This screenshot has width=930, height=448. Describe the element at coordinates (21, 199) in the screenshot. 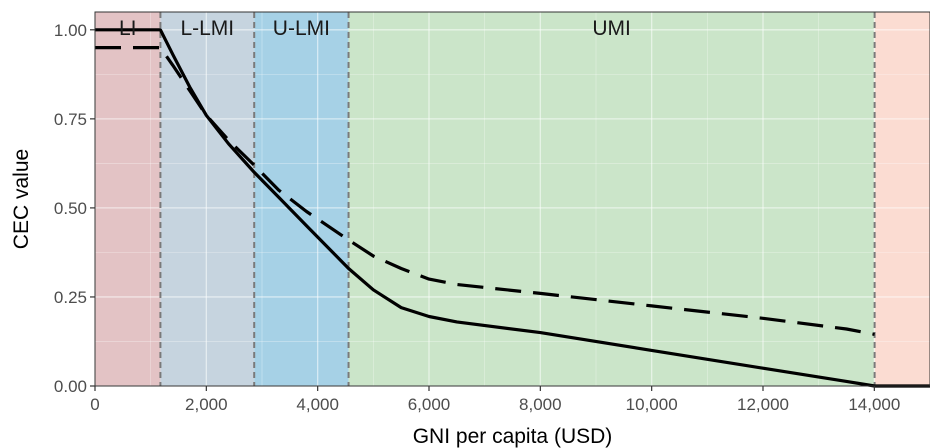

I see `y-axis-title: CEC value` at that location.